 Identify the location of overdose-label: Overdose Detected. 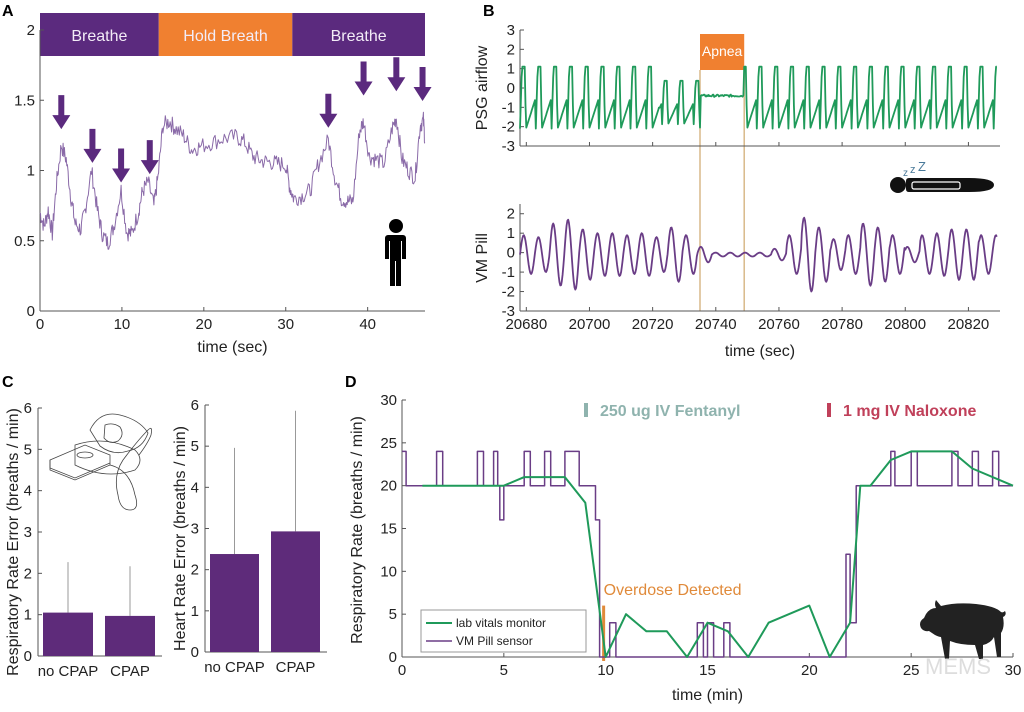
(673, 590).